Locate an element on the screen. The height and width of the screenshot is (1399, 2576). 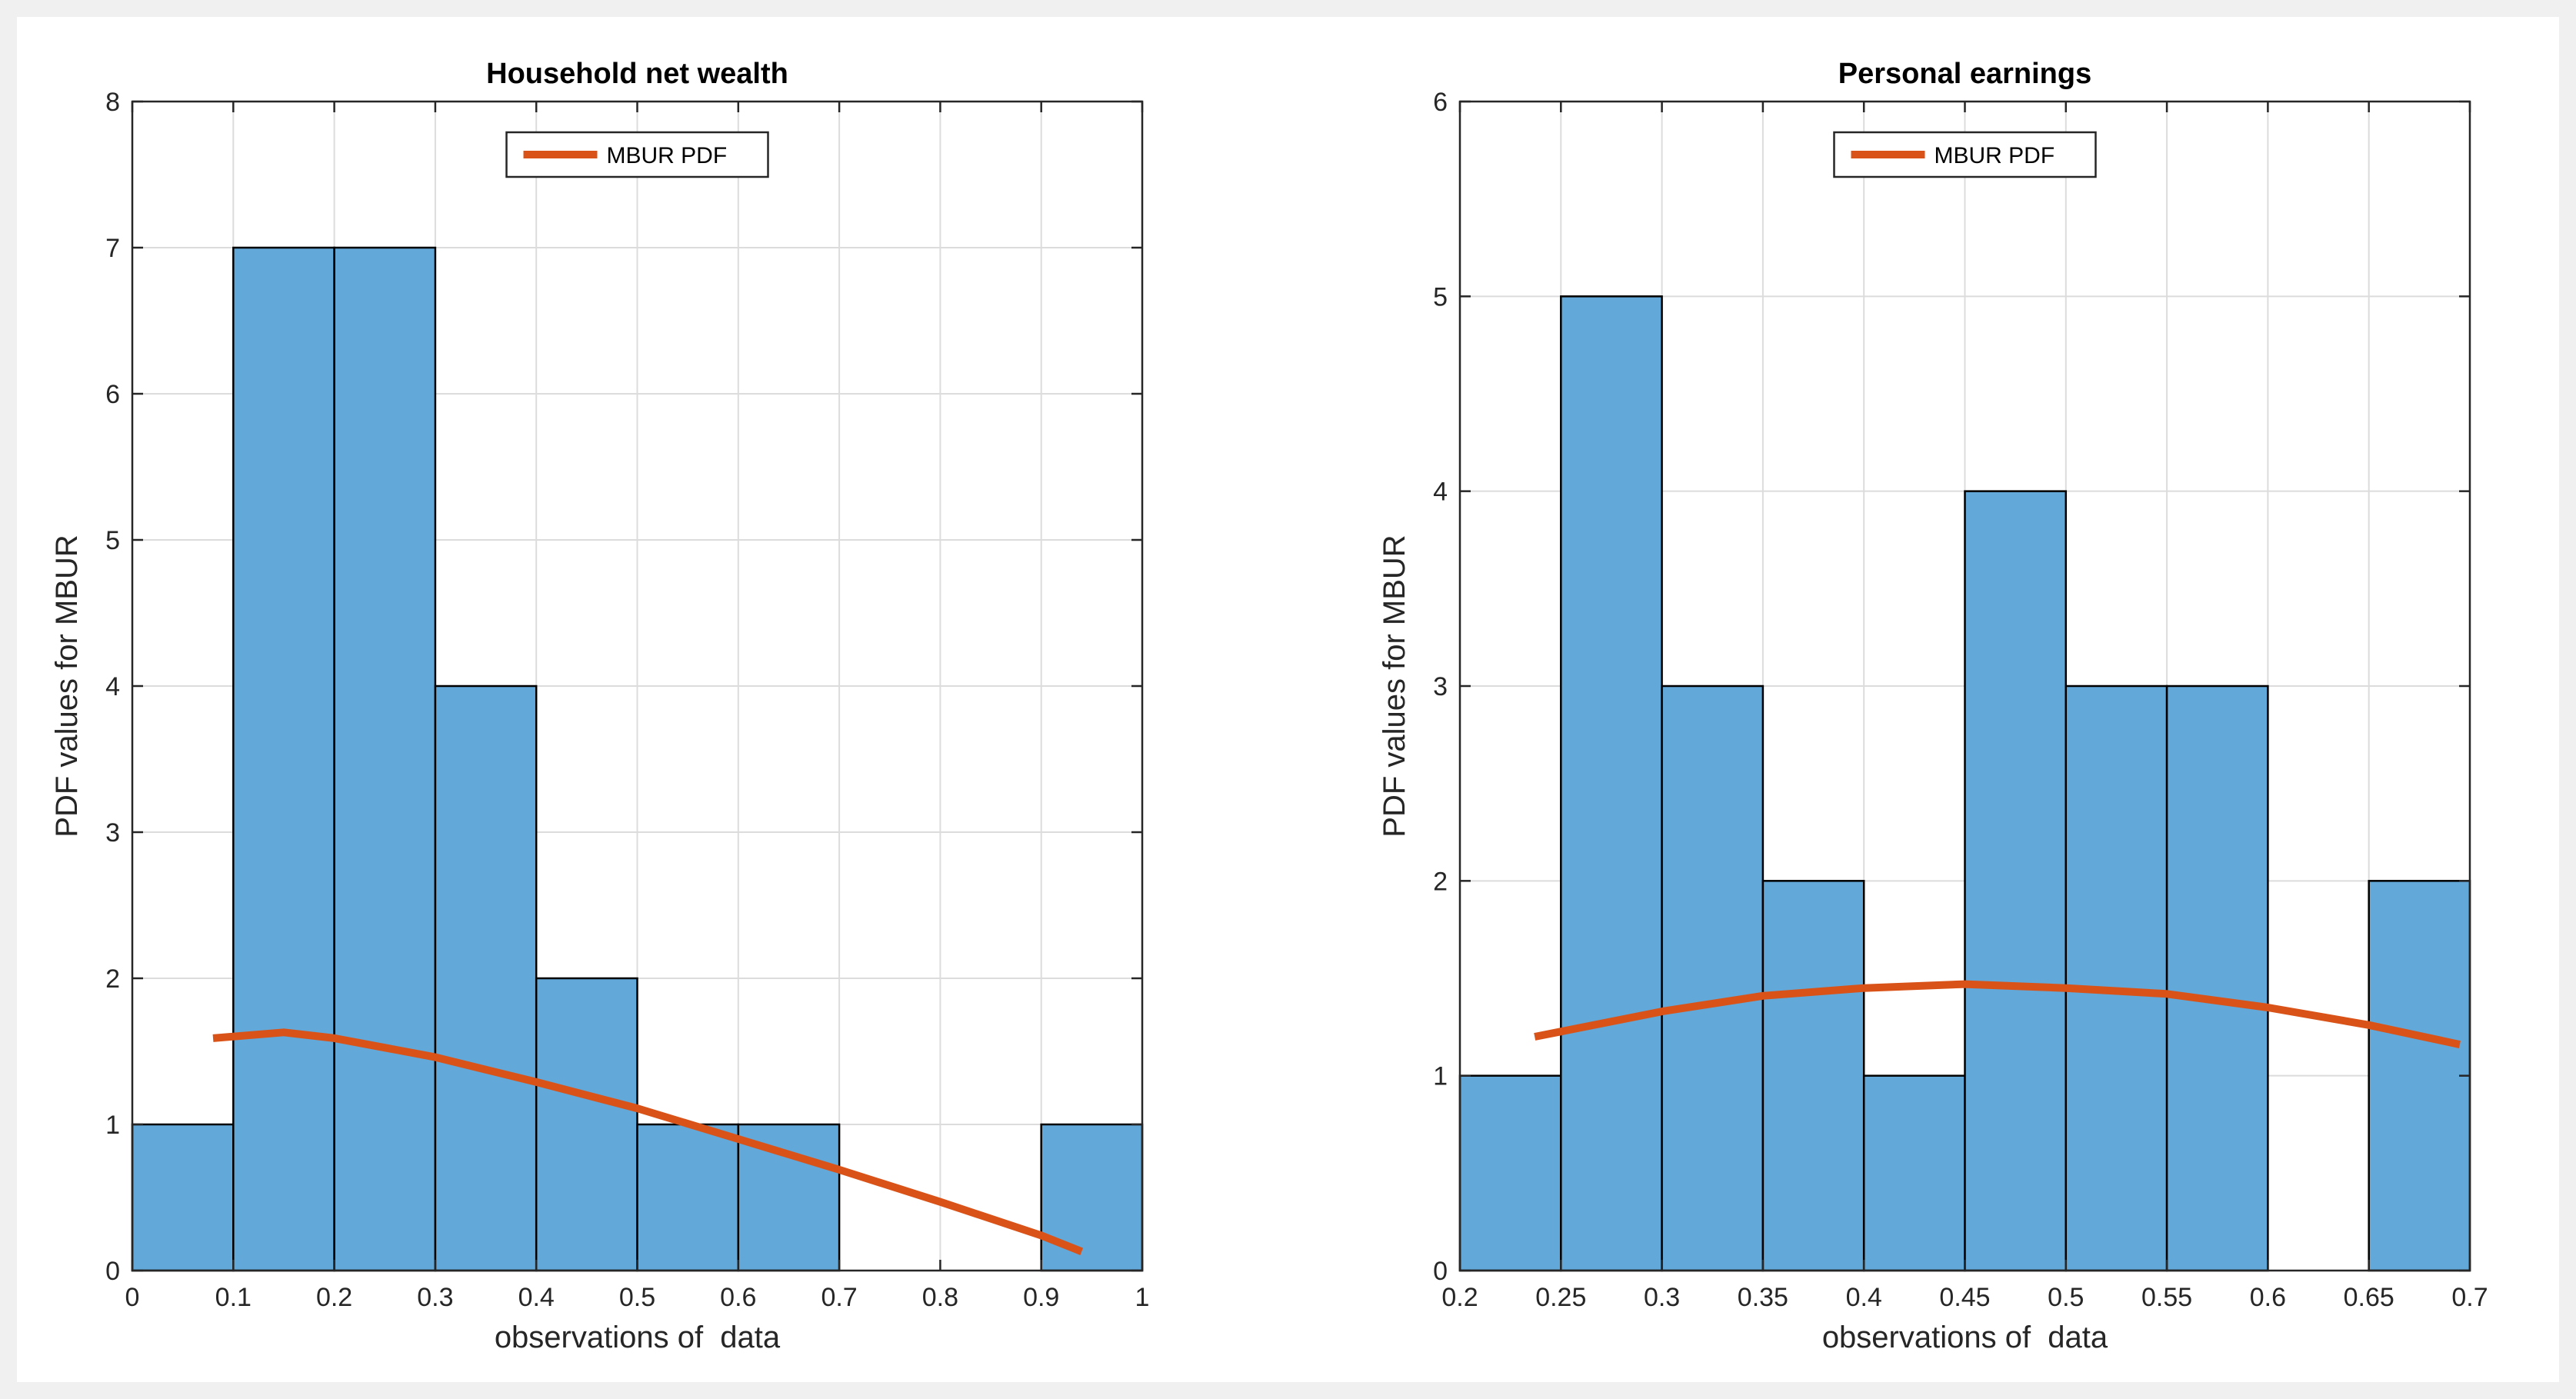
y-tick-label: 7 is located at coordinates (112, 248).